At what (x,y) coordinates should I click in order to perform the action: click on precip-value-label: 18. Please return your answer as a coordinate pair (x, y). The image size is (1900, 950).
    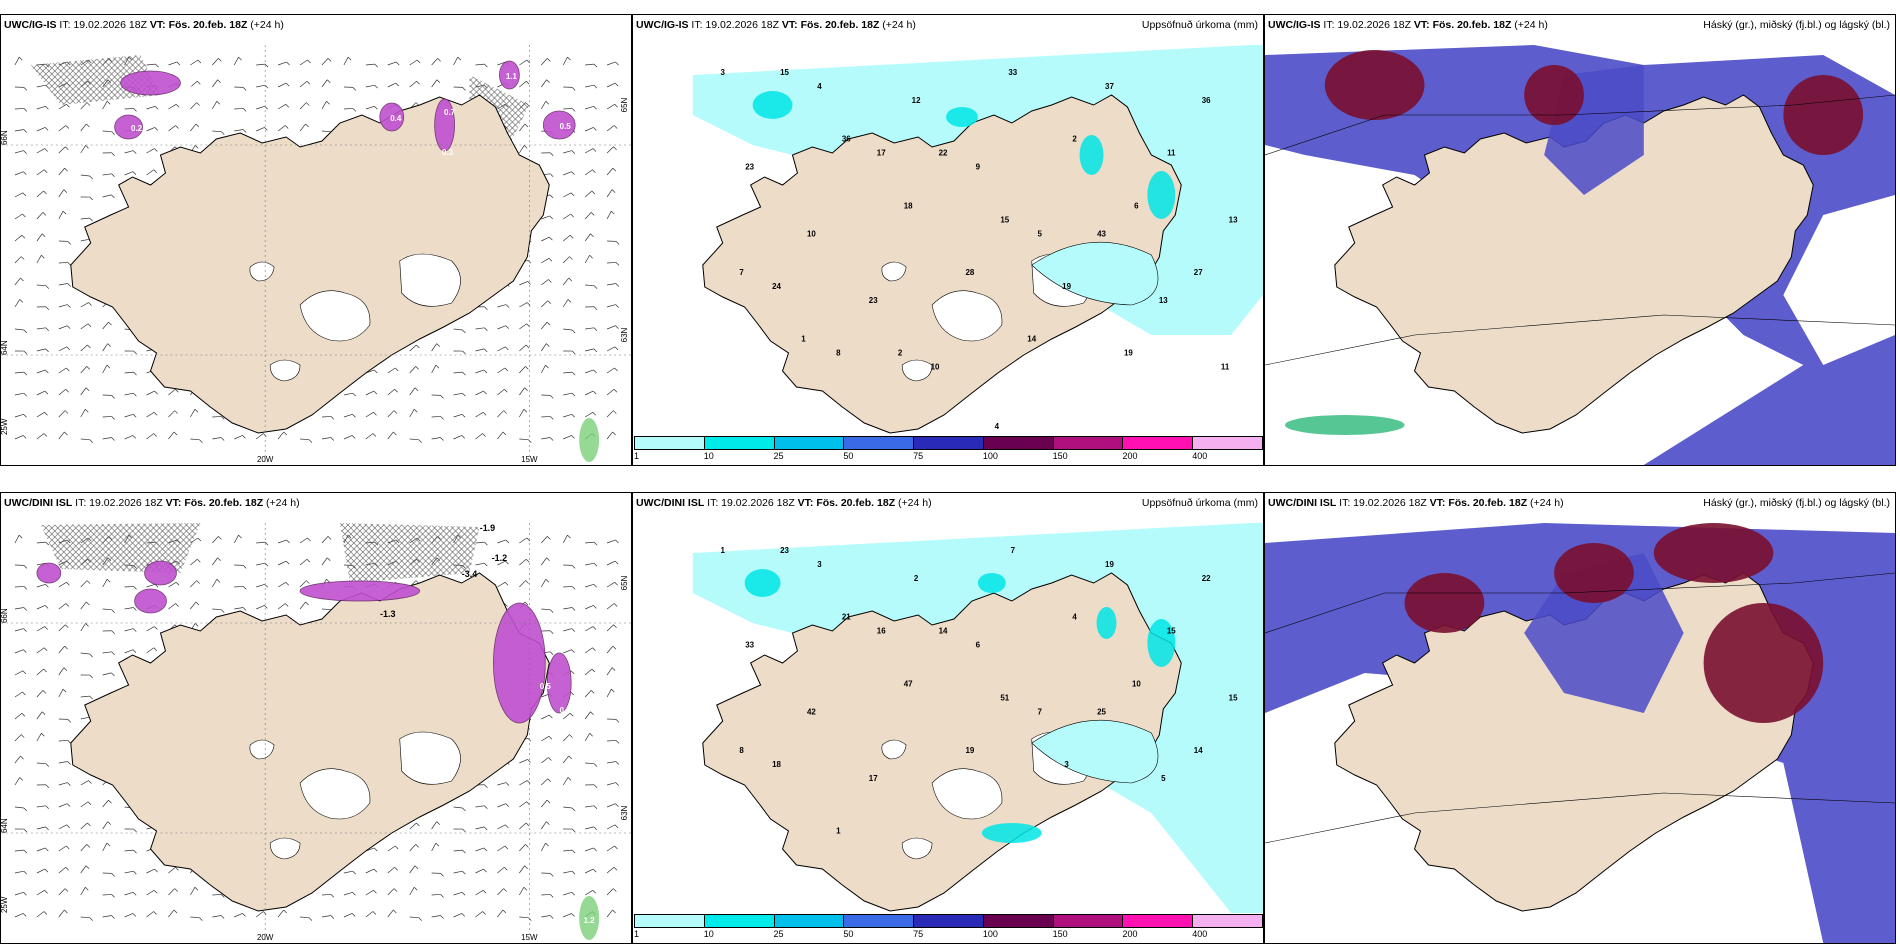
    Looking at the image, I should click on (908, 205).